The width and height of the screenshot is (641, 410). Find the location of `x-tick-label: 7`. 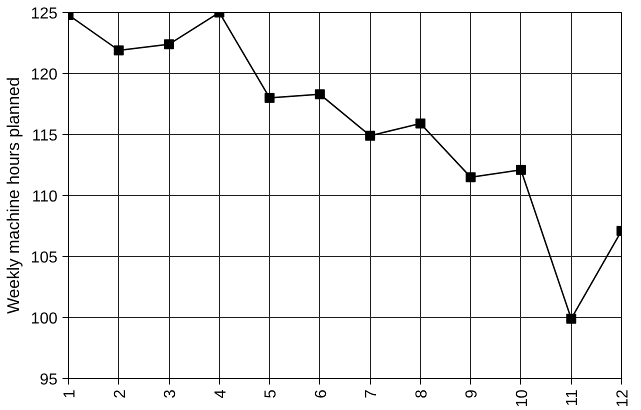

x-tick-label: 7 is located at coordinates (371, 393).